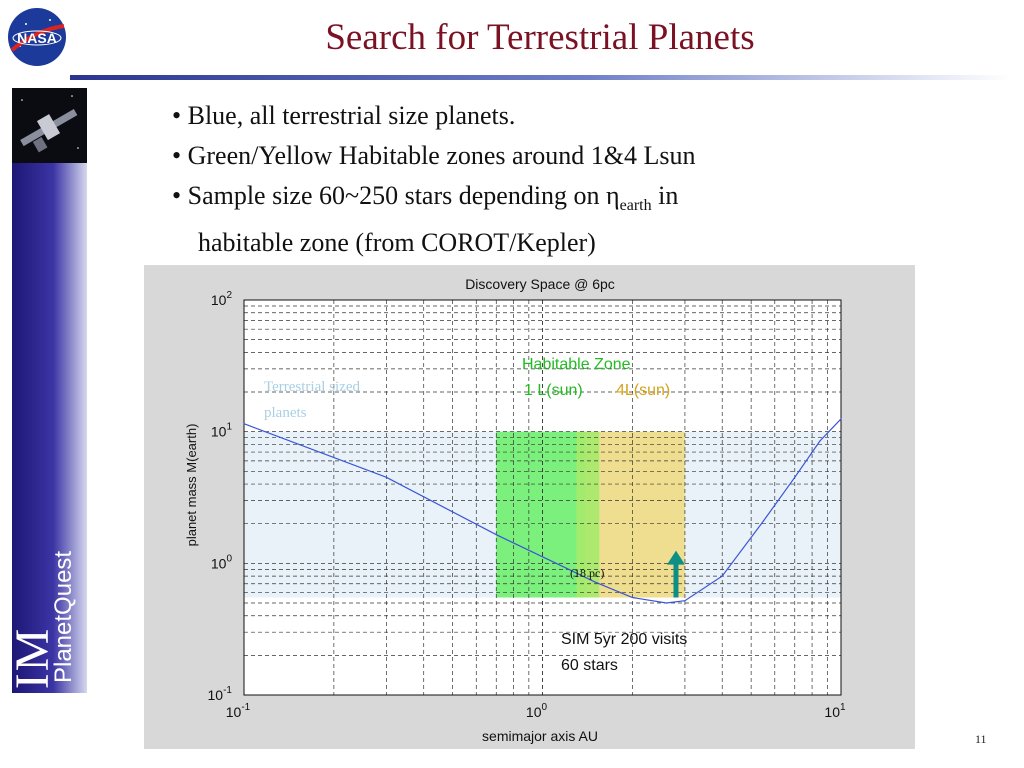 This screenshot has height=768, width=1024. What do you see at coordinates (32, 672) in the screenshot?
I see `sim-wordmark: SIM` at bounding box center [32, 672].